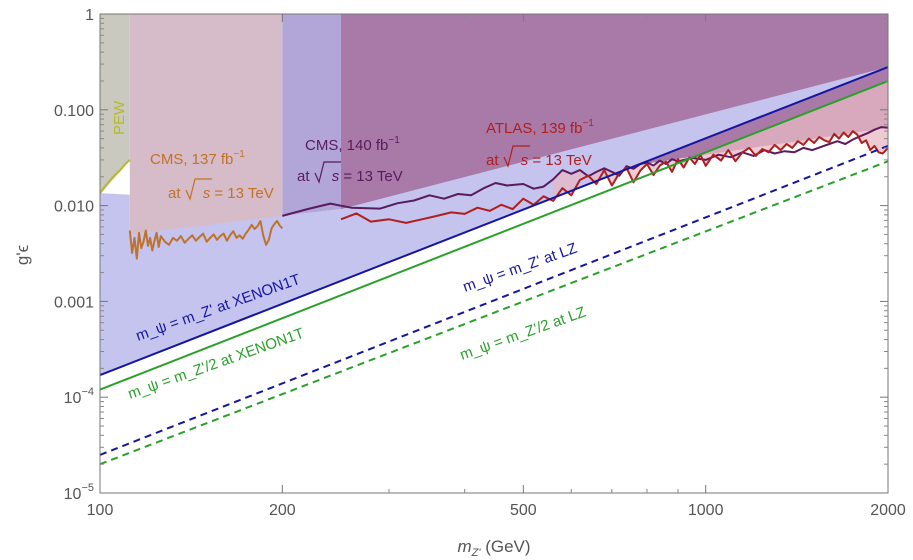  Describe the element at coordinates (74, 111) in the screenshot. I see `y-tick-label-1: 0.100` at that location.